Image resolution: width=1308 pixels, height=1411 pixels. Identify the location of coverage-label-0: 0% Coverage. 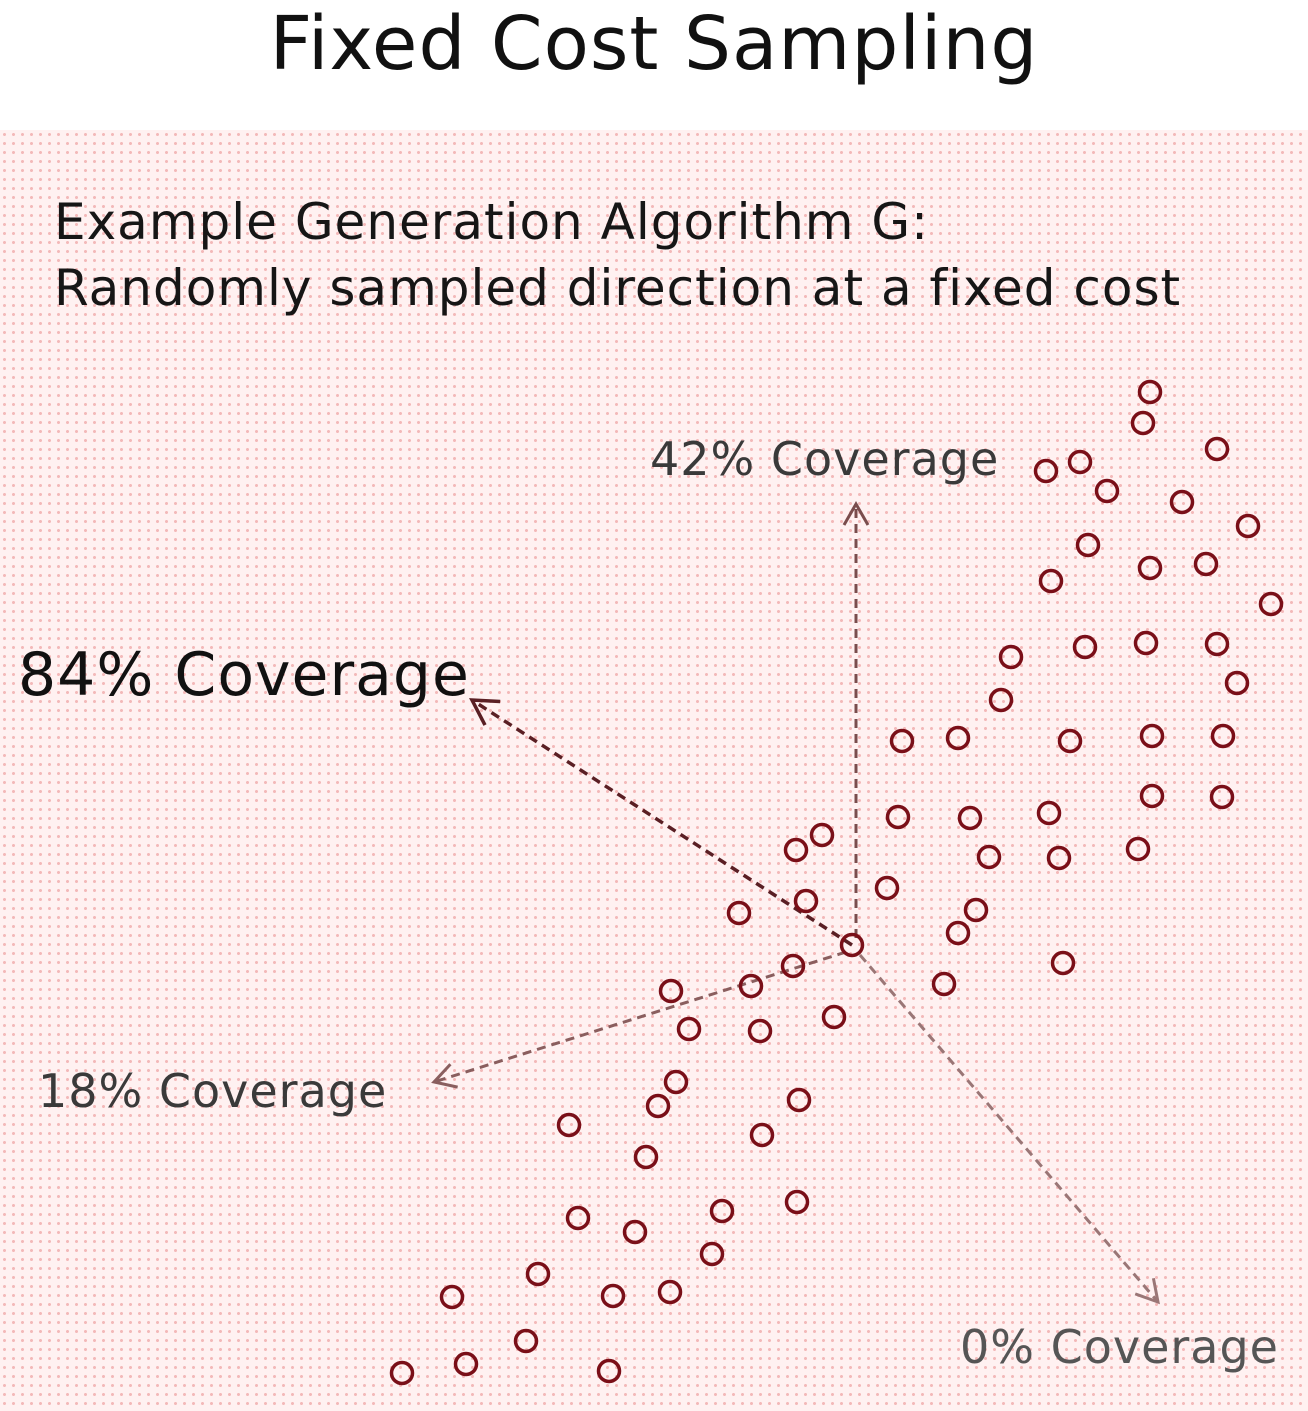
(1119, 1347).